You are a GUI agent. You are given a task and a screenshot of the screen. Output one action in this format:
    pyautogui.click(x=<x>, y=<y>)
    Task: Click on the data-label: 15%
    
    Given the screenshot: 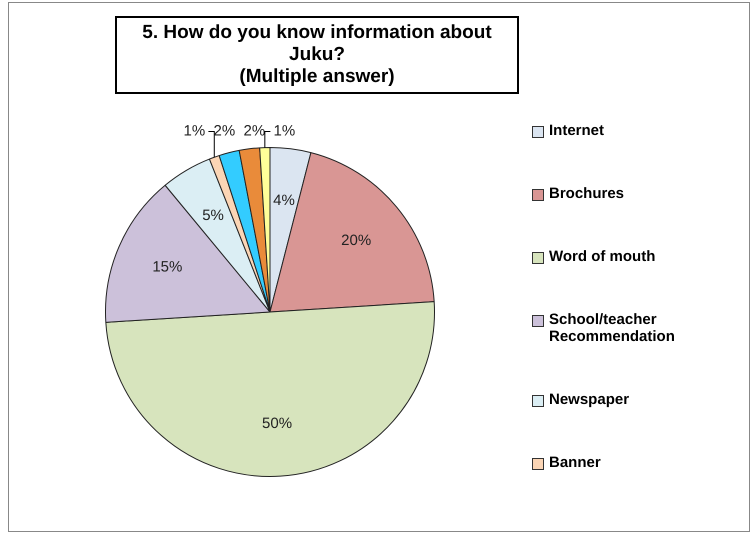 What is the action you would take?
    pyautogui.click(x=167, y=267)
    